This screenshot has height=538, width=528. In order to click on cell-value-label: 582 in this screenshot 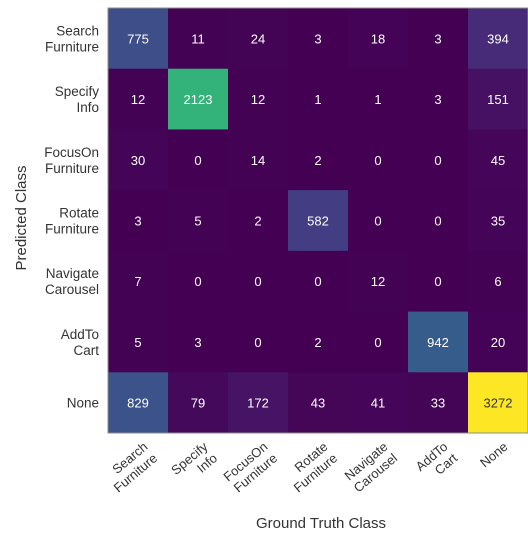, I will do `click(318, 221)`.